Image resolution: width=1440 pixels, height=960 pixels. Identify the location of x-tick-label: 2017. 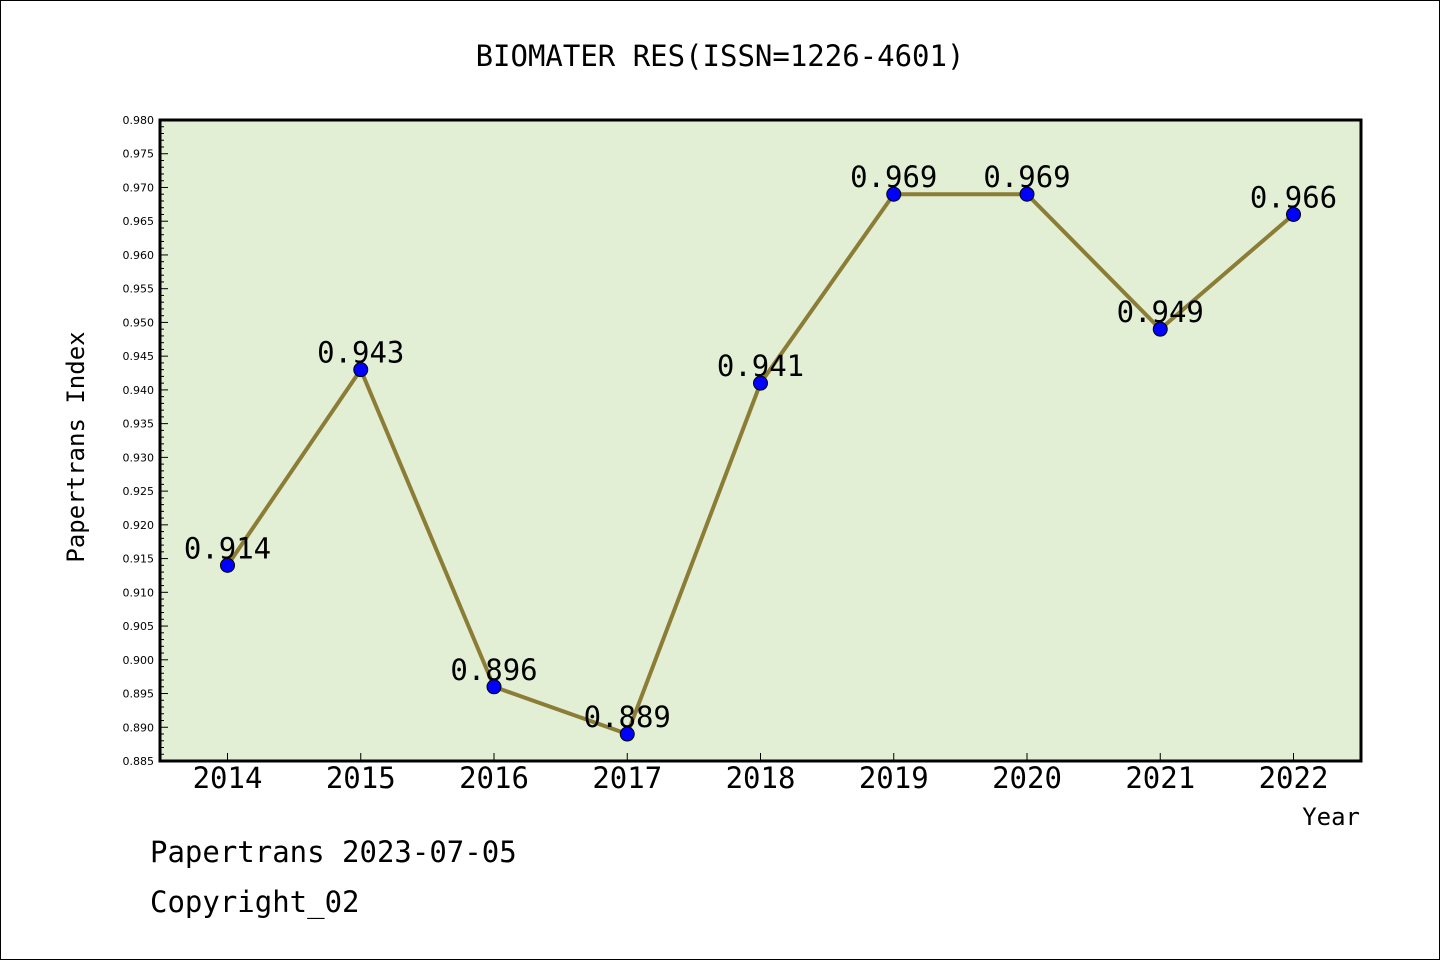
(627, 778).